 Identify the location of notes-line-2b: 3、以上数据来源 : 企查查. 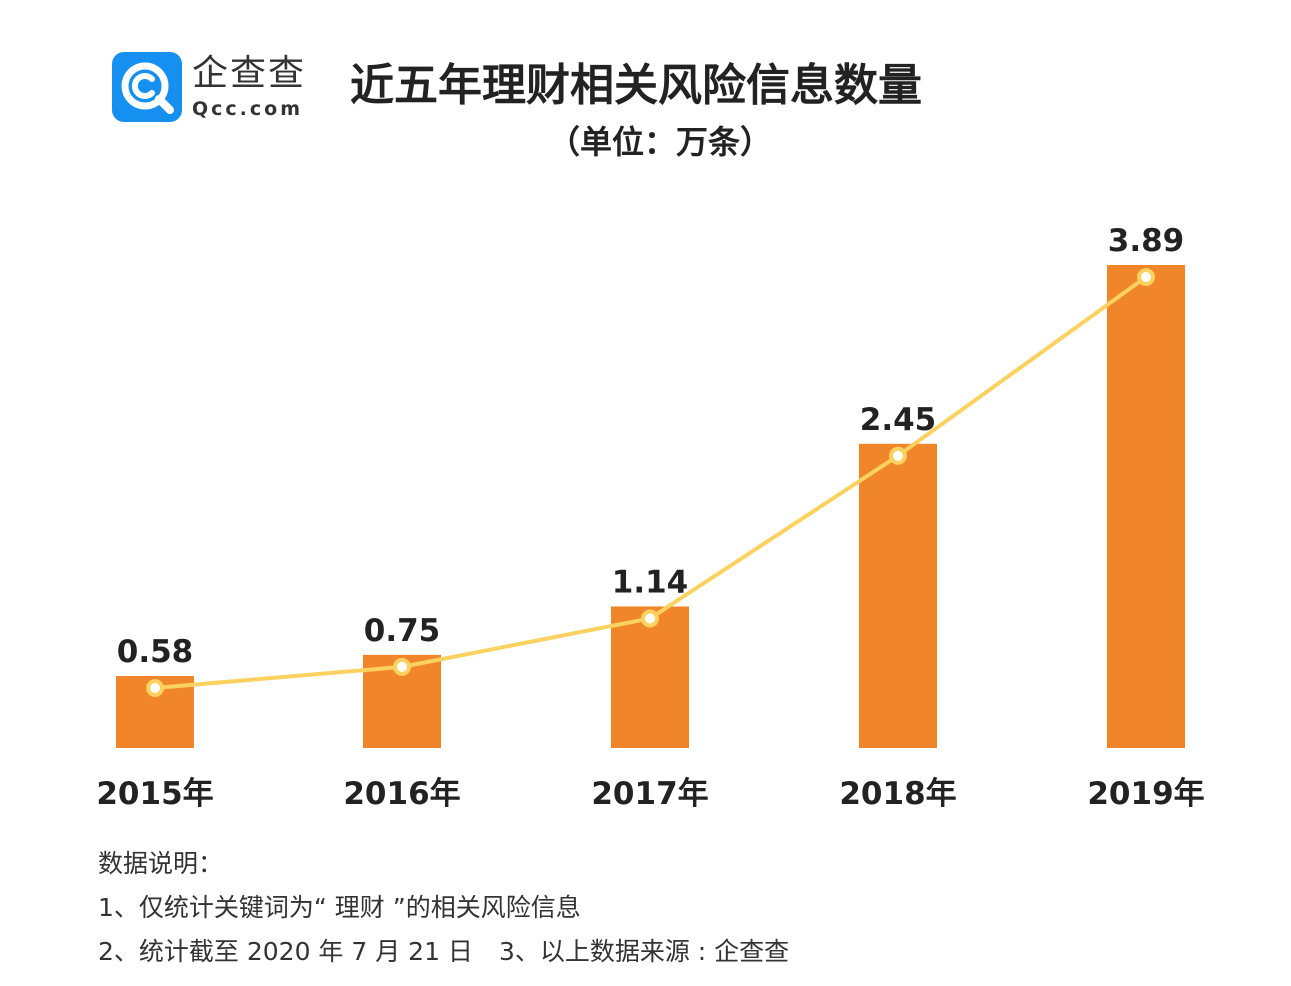
(644, 951).